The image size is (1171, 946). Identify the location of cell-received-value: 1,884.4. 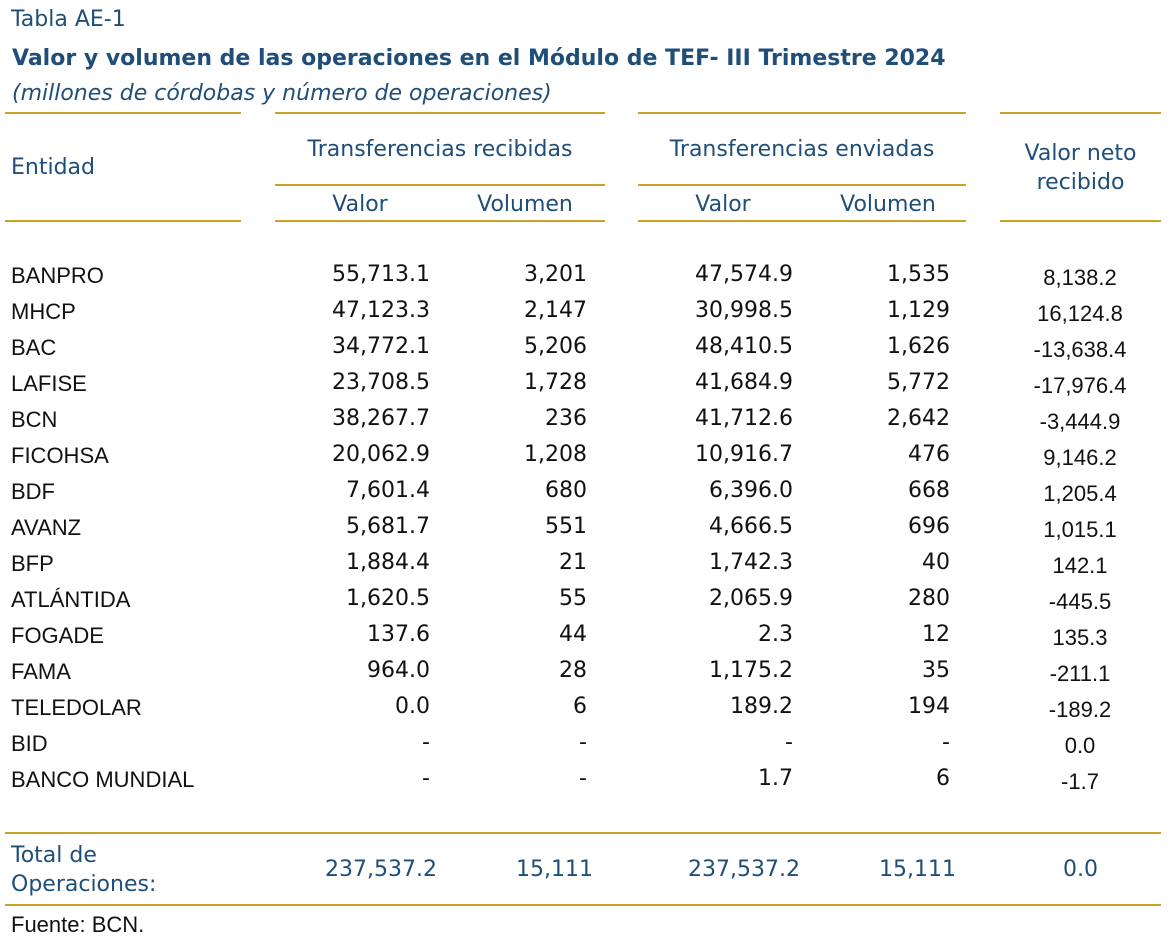
(388, 562).